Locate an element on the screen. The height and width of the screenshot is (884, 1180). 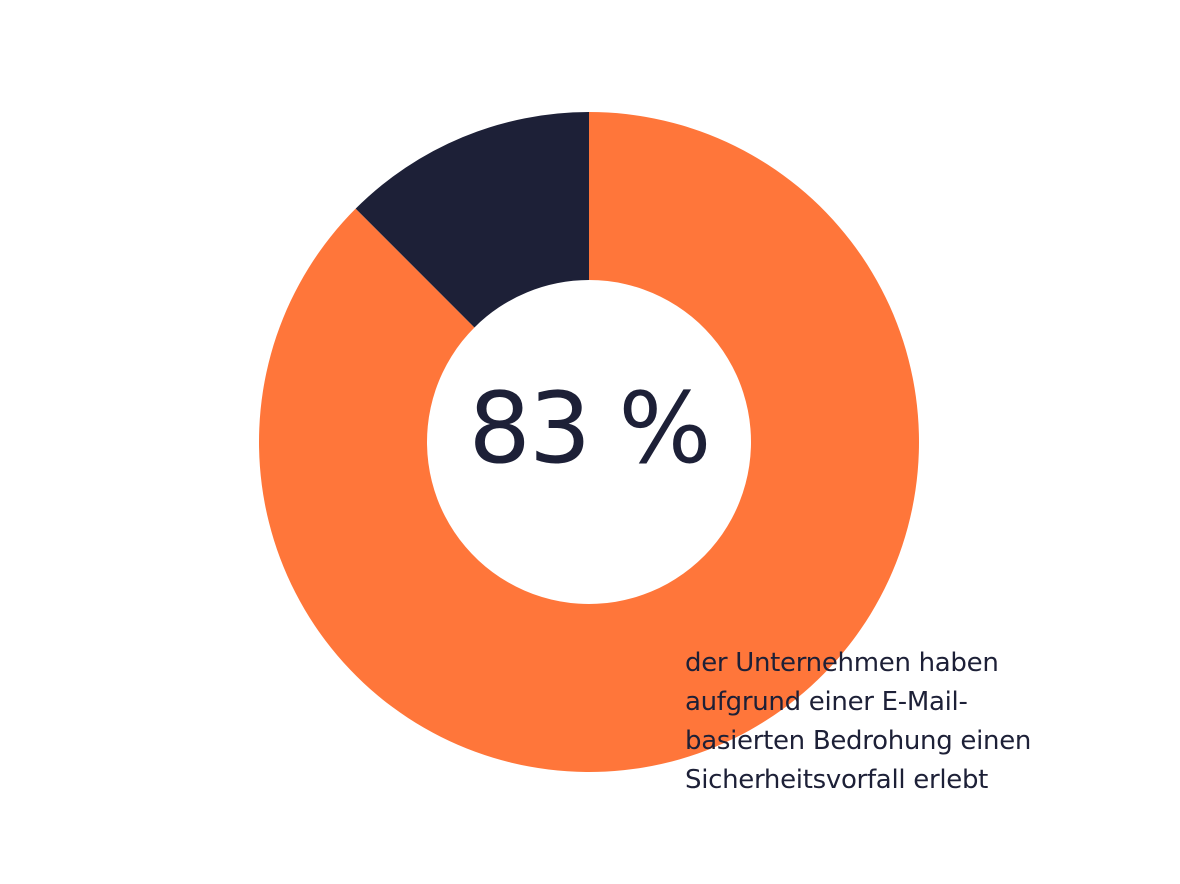
caption-line-2: aufgrund einer E-Mail- is located at coordinates (826, 702).